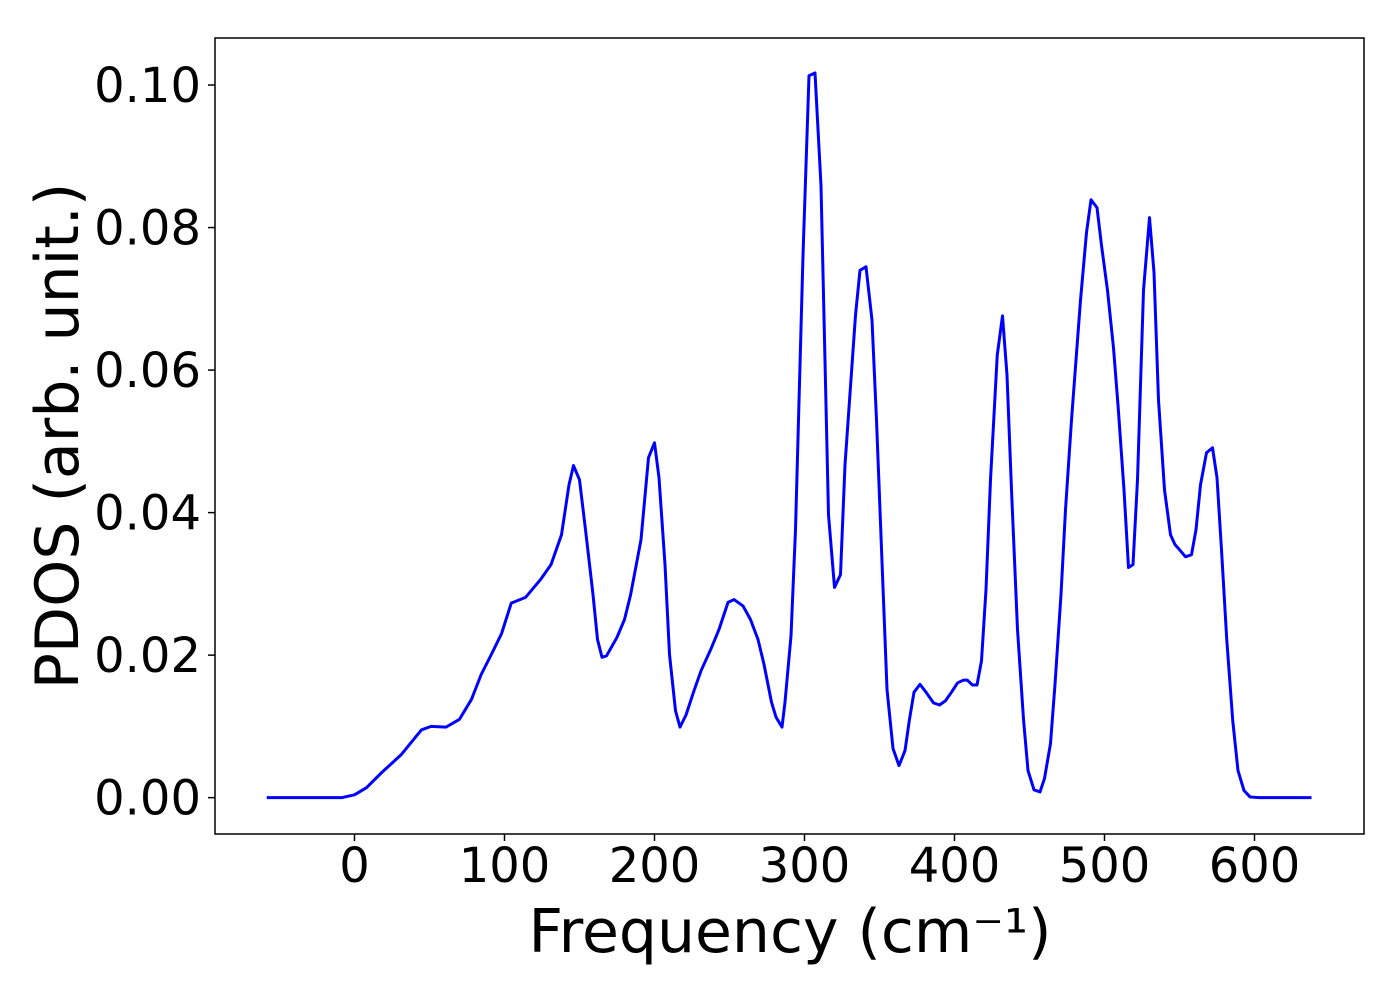 This screenshot has width=1400, height=1000. What do you see at coordinates (147, 514) in the screenshot?
I see `y-tick-label: 0.04` at bounding box center [147, 514].